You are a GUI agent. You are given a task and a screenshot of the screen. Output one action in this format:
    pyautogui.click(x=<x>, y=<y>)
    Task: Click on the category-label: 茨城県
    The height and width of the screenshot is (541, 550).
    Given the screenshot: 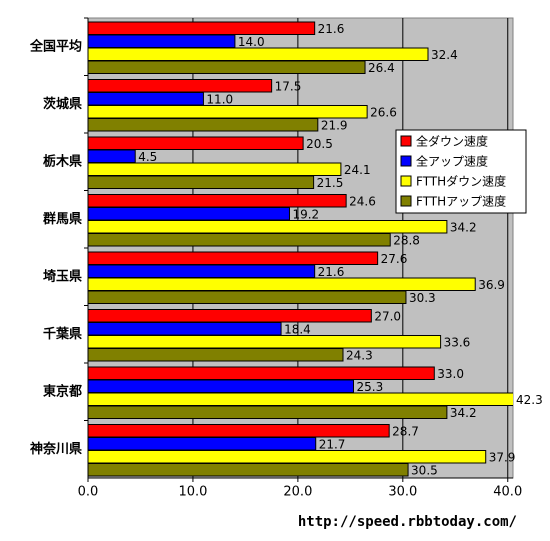 What is the action you would take?
    pyautogui.click(x=62, y=104)
    